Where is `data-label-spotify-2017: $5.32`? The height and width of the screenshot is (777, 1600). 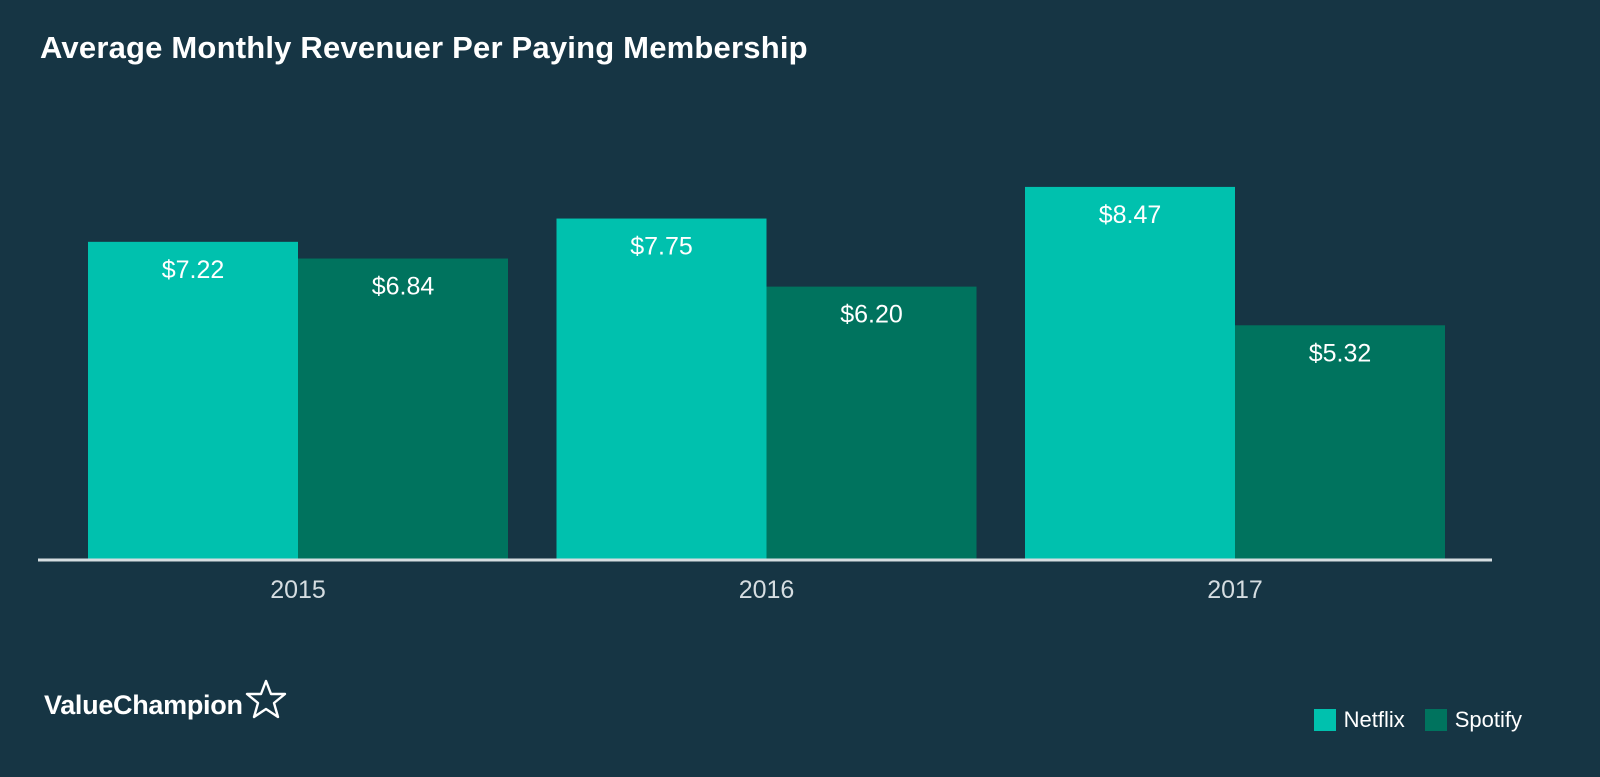 data-label-spotify-2017: $5.32 is located at coordinates (1340, 353).